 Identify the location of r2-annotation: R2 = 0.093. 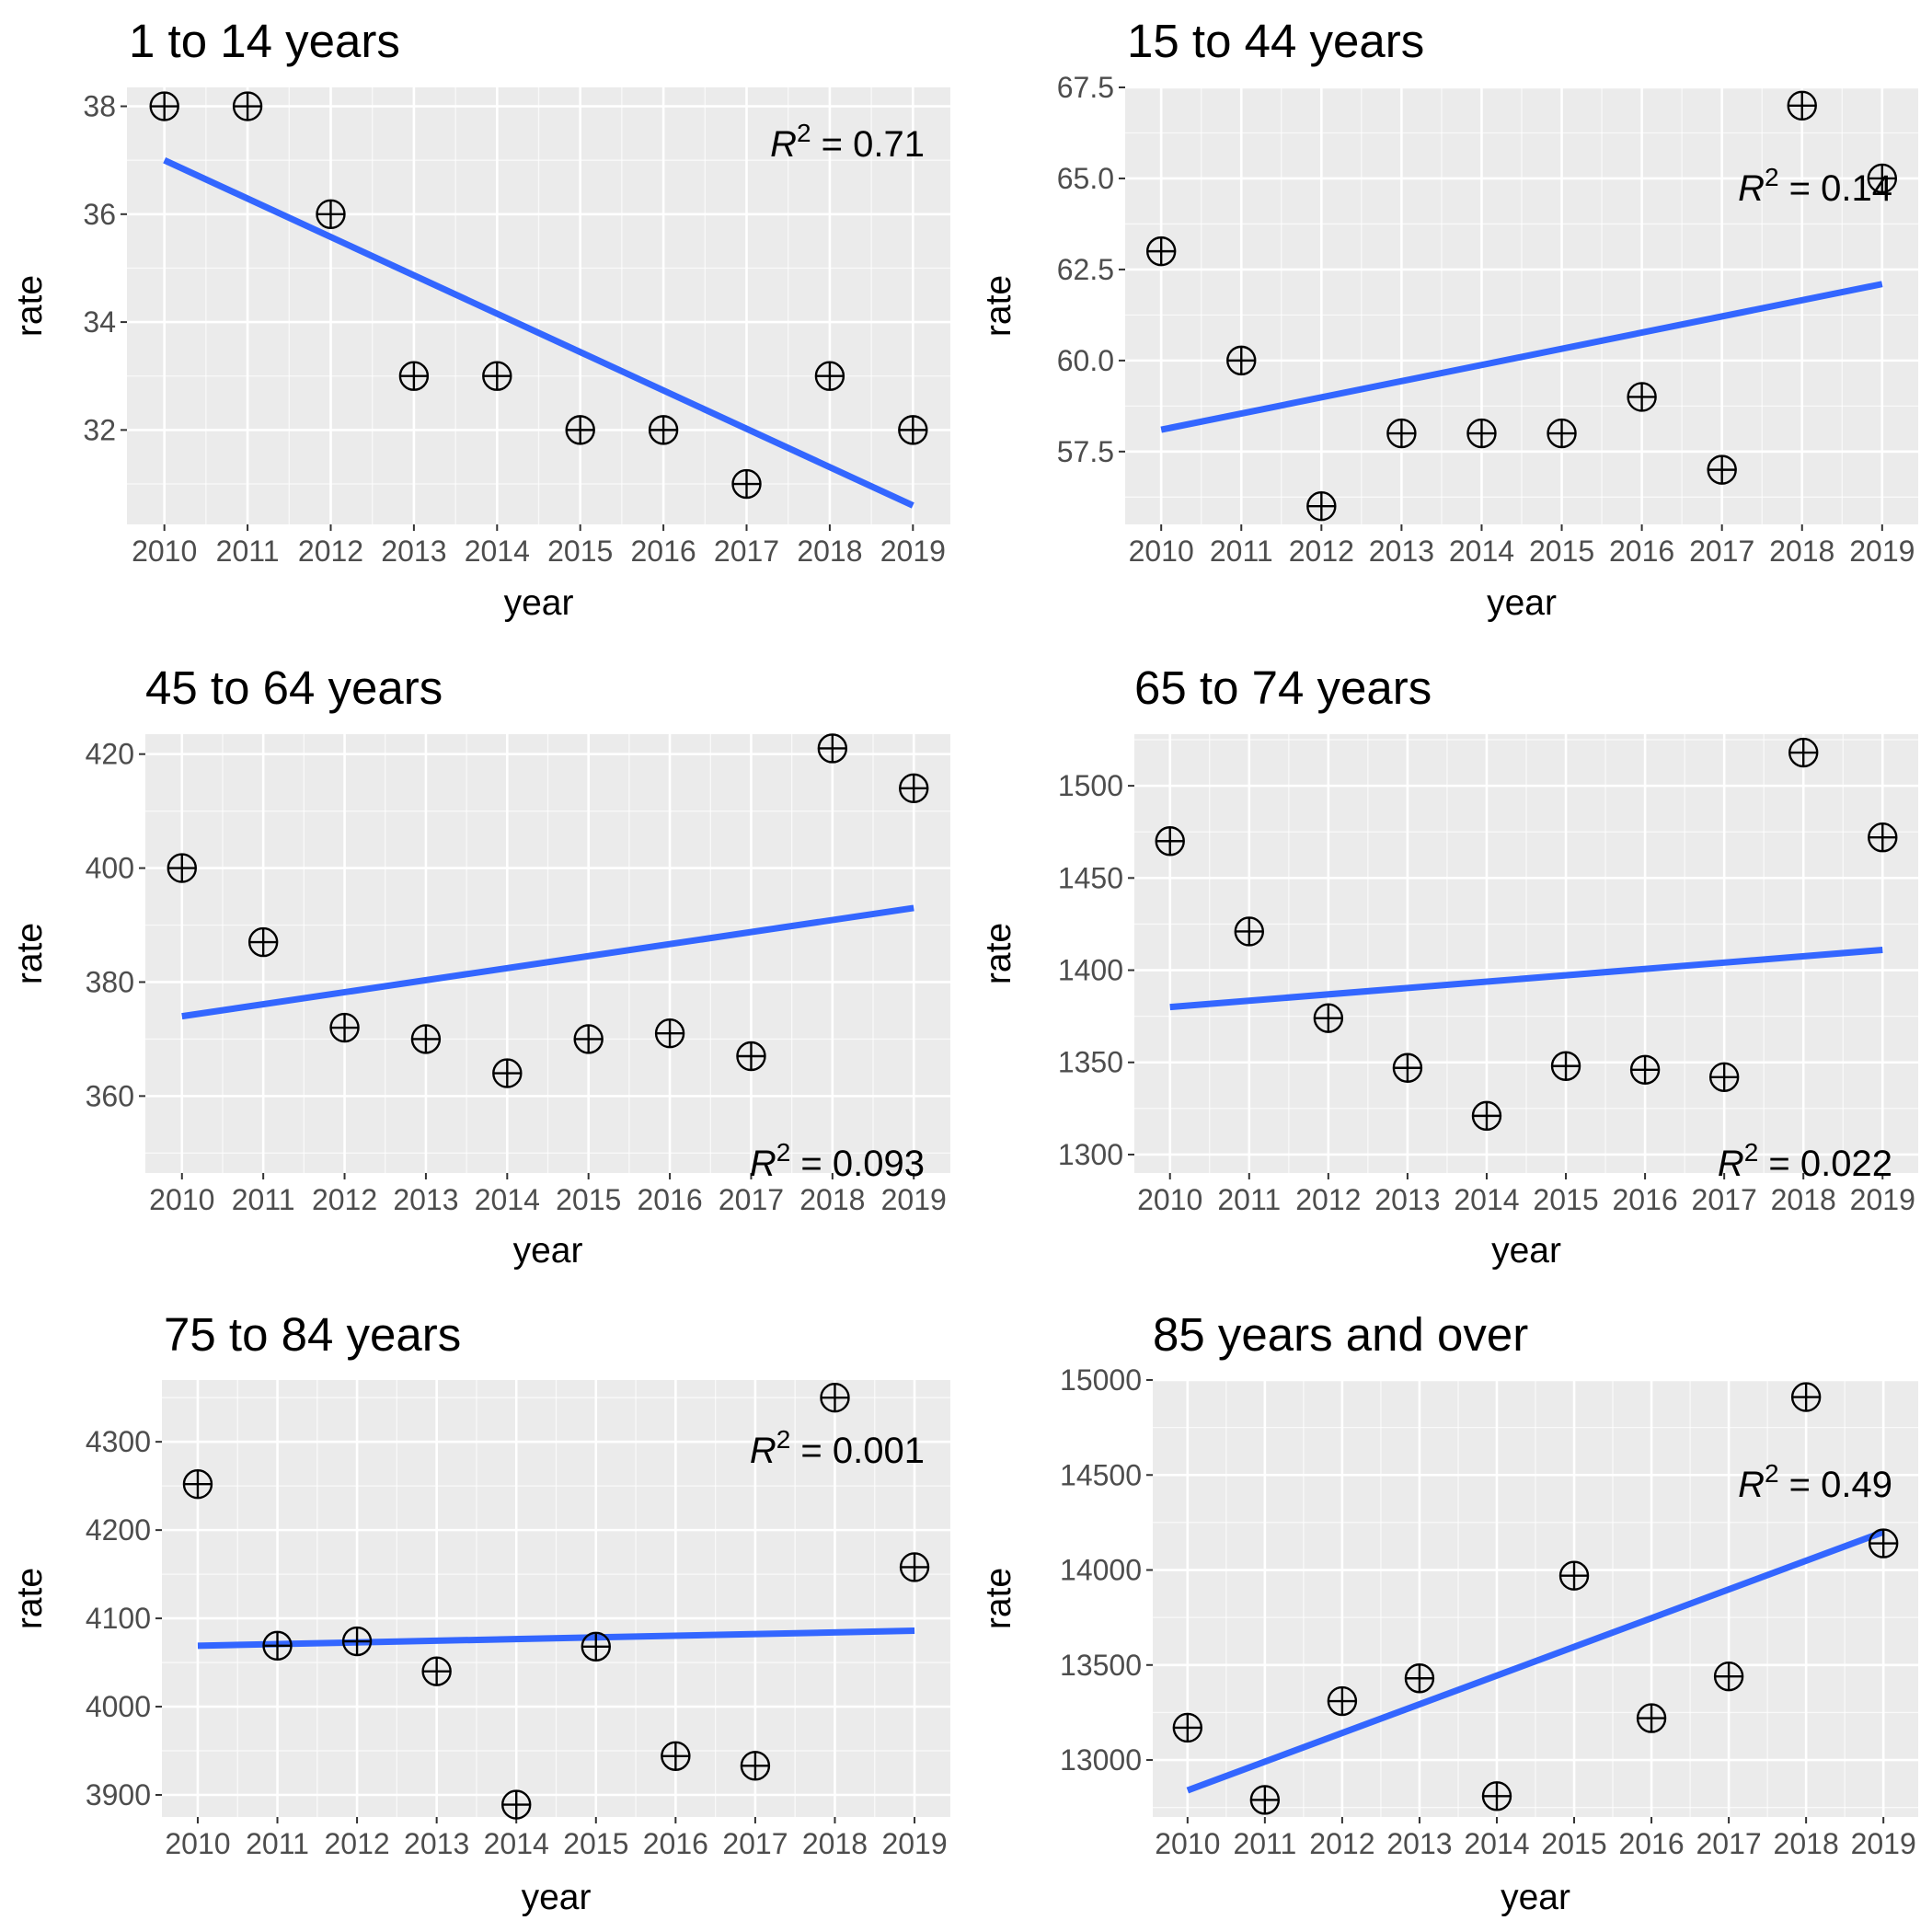
(837, 1161).